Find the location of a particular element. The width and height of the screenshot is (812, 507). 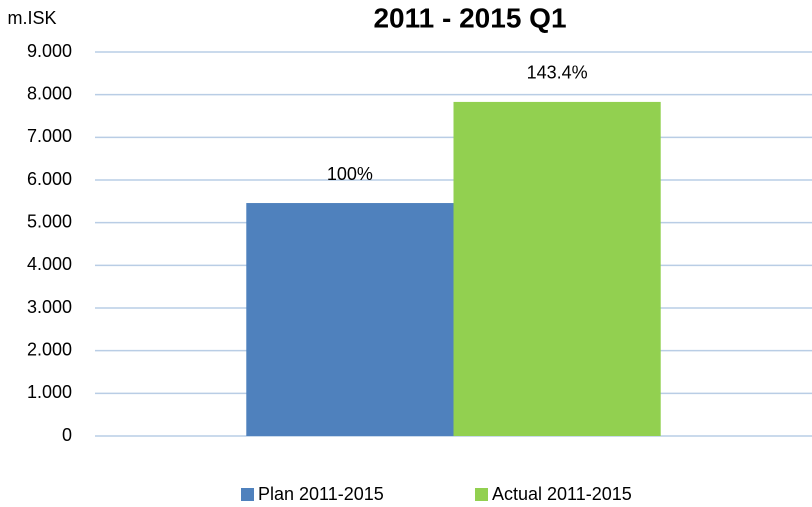

y-tick-label: 9.000 is located at coordinates (49, 51).